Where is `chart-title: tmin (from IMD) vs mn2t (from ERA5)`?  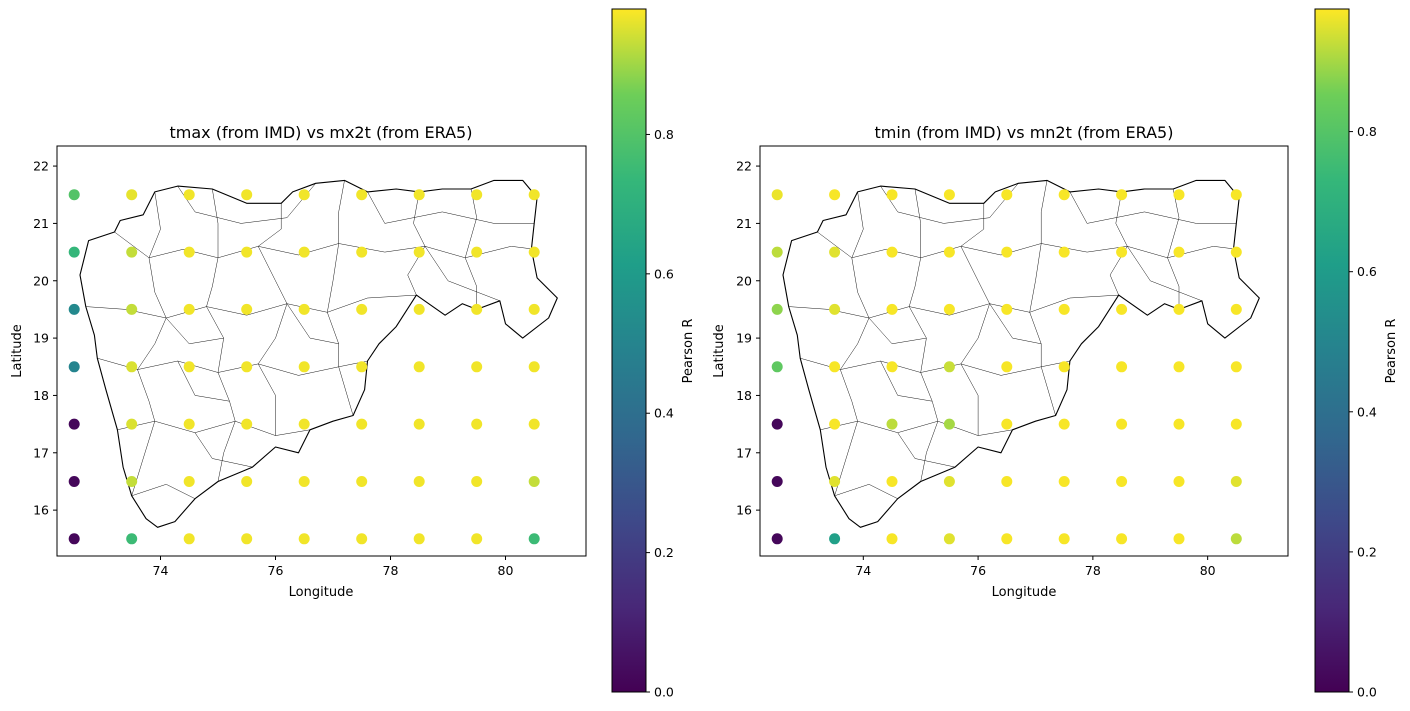 chart-title: tmin (from IMD) vs mn2t (from ERA5) is located at coordinates (1024, 132).